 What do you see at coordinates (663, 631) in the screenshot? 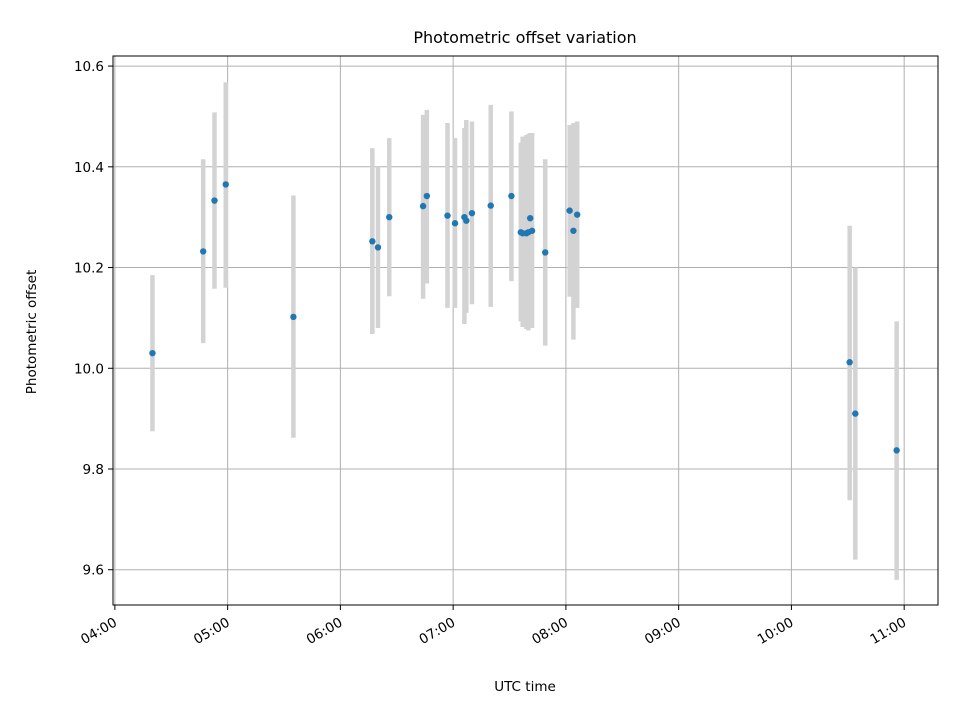
I see `x-tick-label: 09:00` at bounding box center [663, 631].